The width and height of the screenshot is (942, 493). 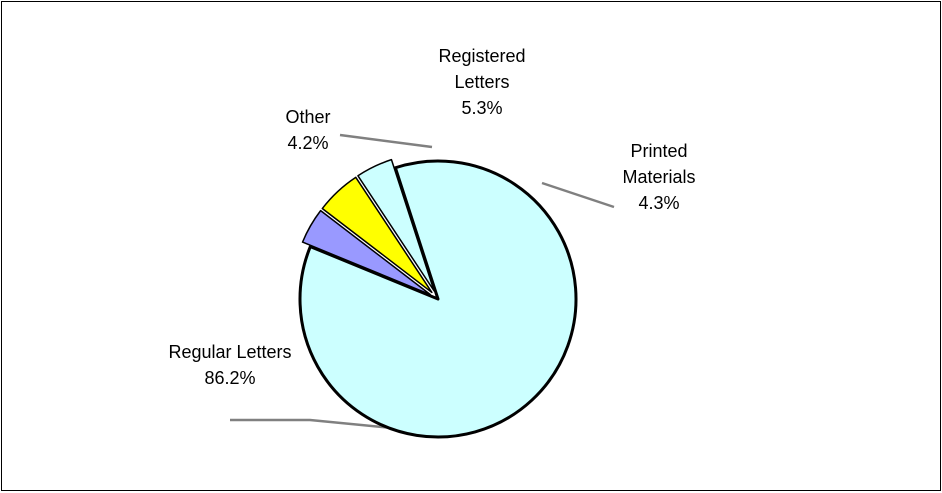 I want to click on pie-slice-registered-letters, so click(x=377, y=235).